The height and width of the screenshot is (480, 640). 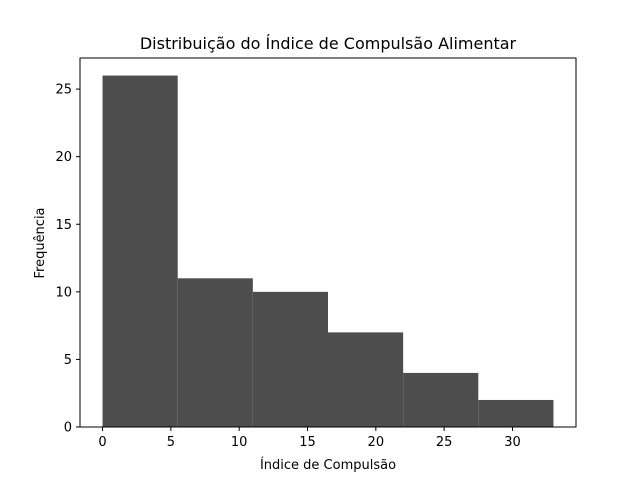 What do you see at coordinates (444, 442) in the screenshot?
I see `x-tick-label: 25` at bounding box center [444, 442].